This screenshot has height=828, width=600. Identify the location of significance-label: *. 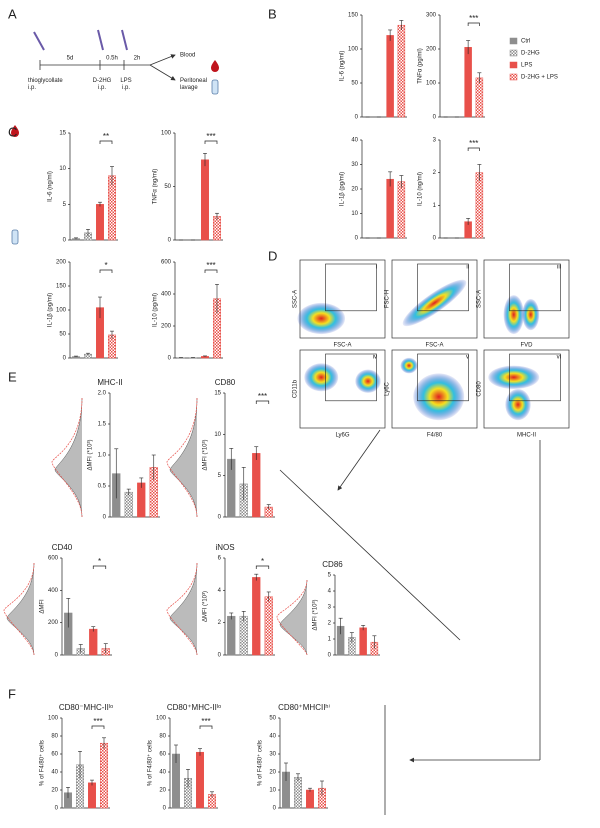
(105, 265).